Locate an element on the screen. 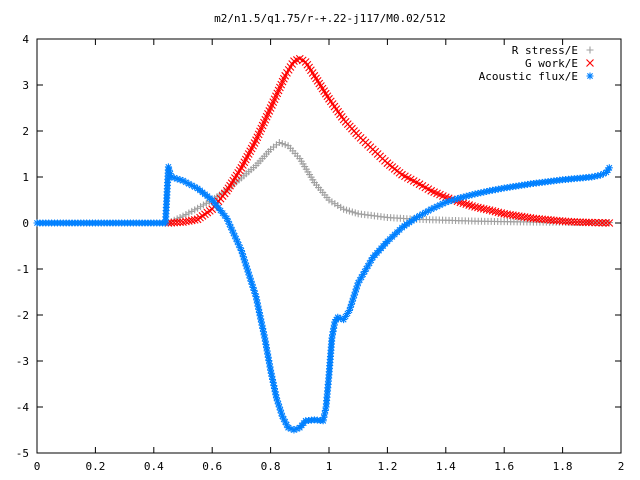  y-tick-label: 3 is located at coordinates (25, 85).